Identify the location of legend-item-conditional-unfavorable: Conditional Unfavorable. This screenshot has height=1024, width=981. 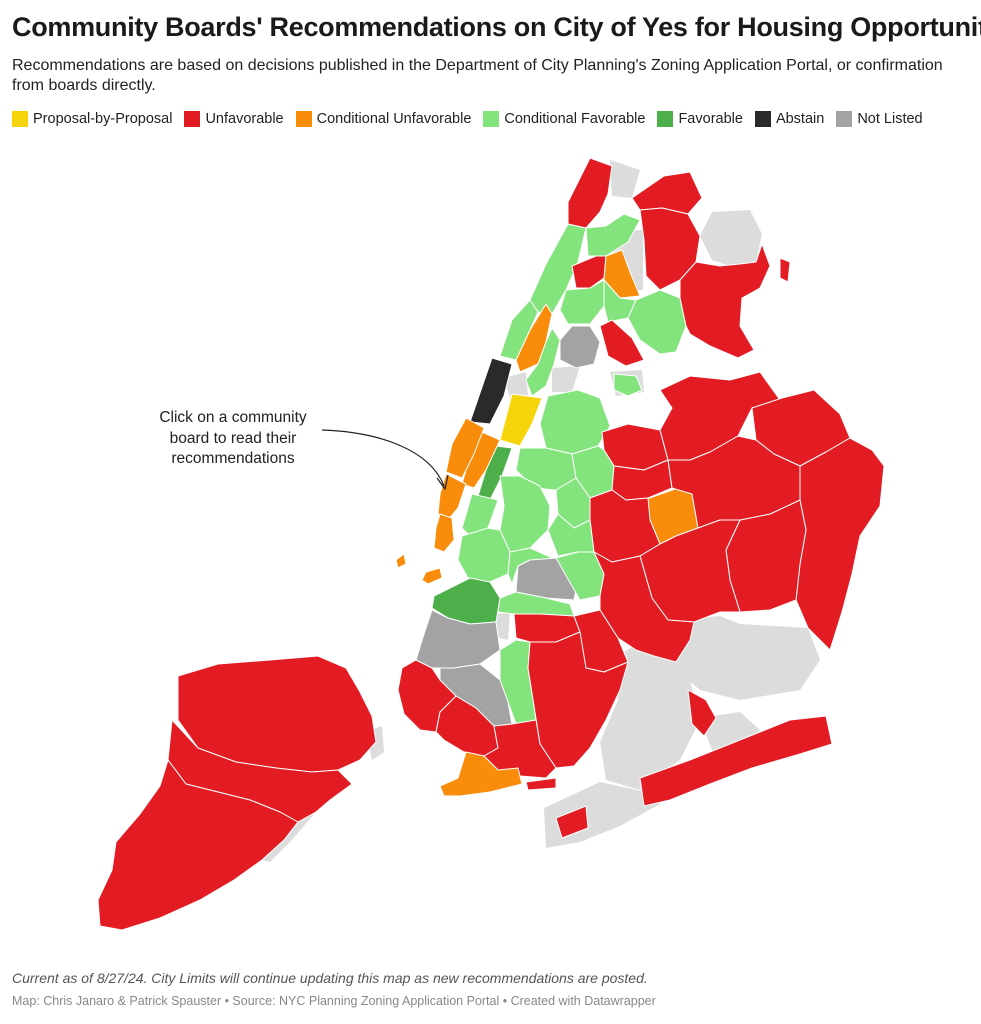
(383, 119).